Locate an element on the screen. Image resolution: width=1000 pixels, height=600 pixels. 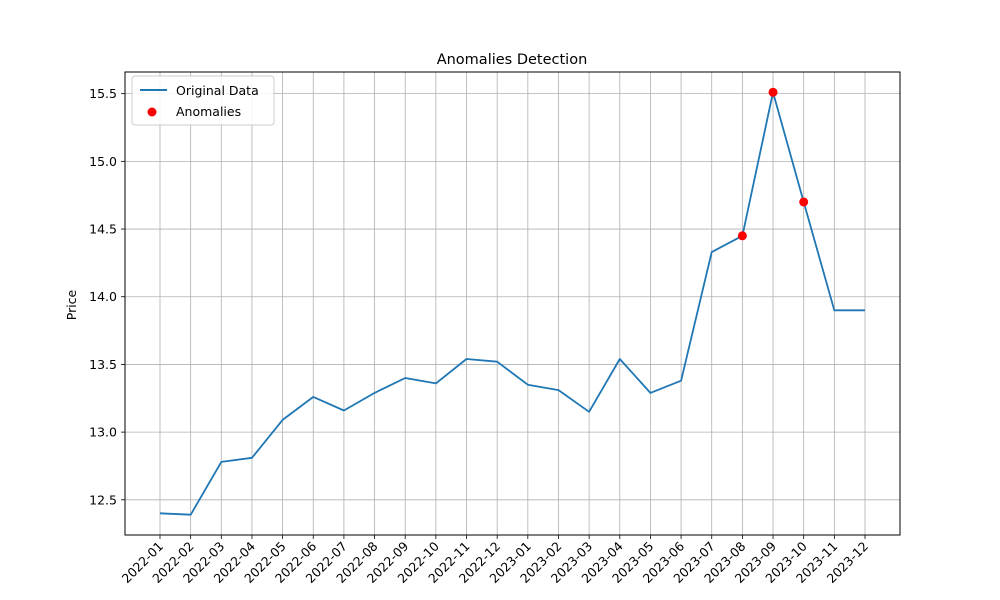
y-tick-label: 14.5 is located at coordinates (103, 229).